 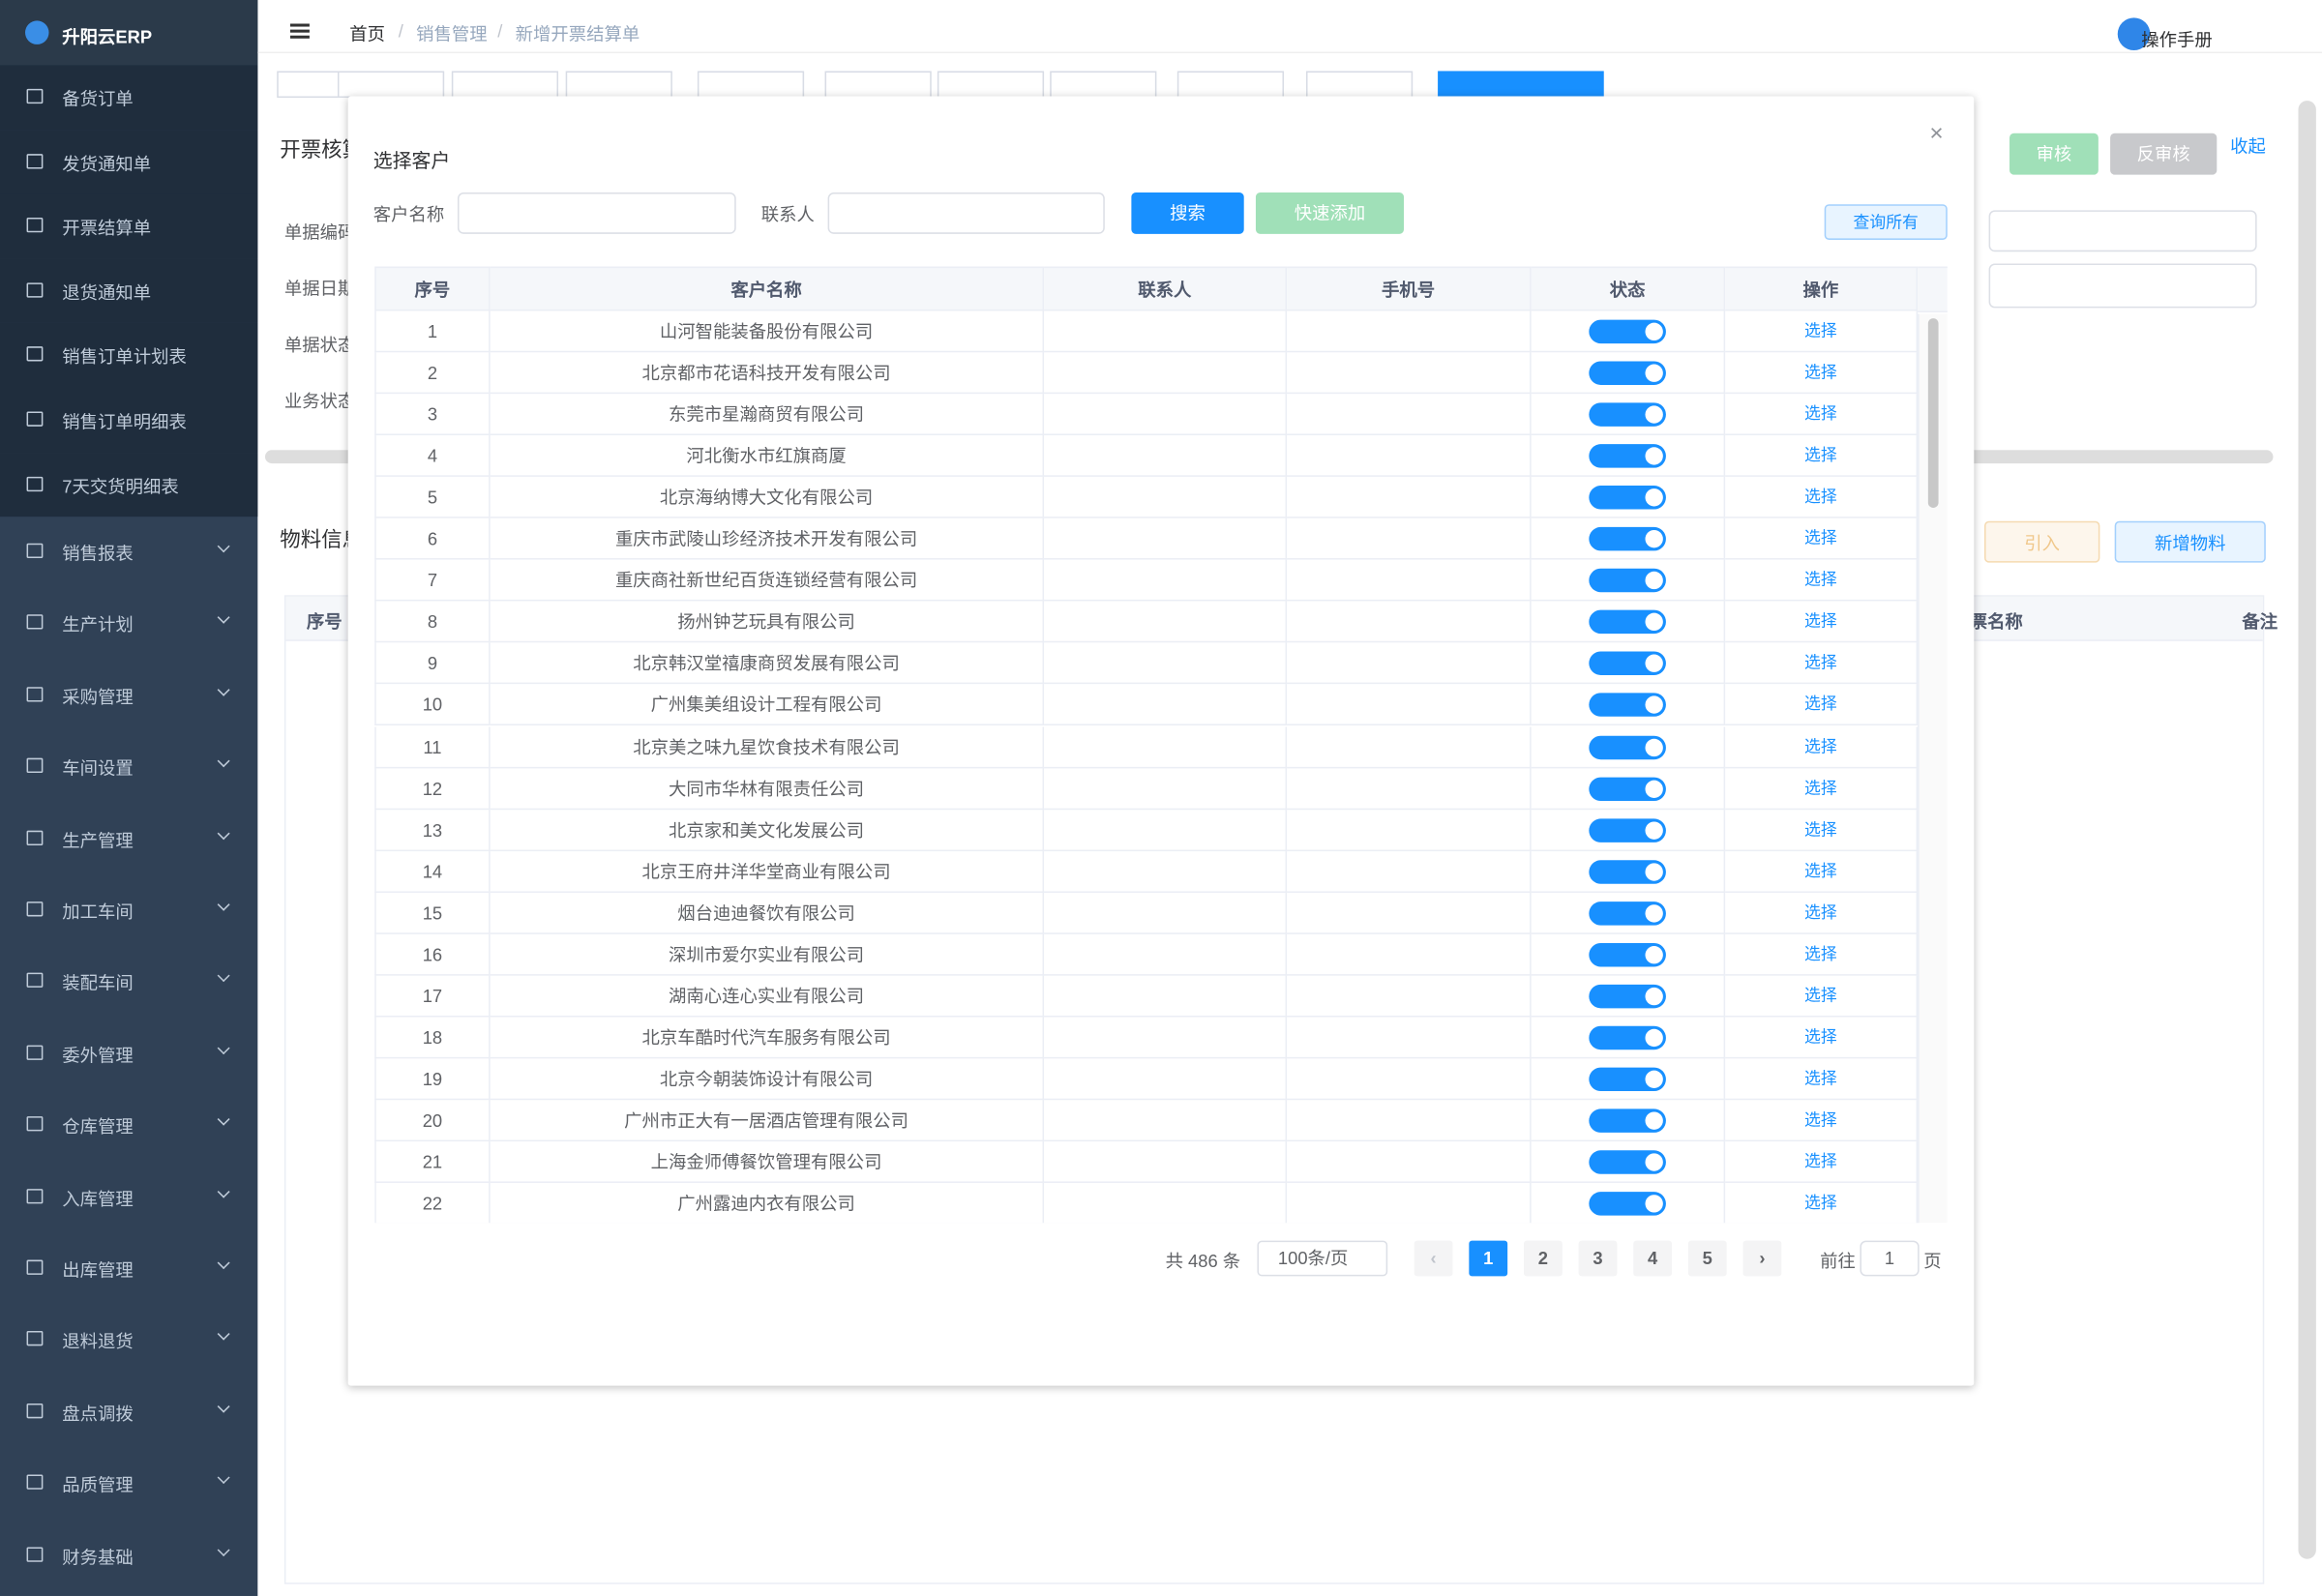 I want to click on import-btn: 引入, so click(x=2042, y=541).